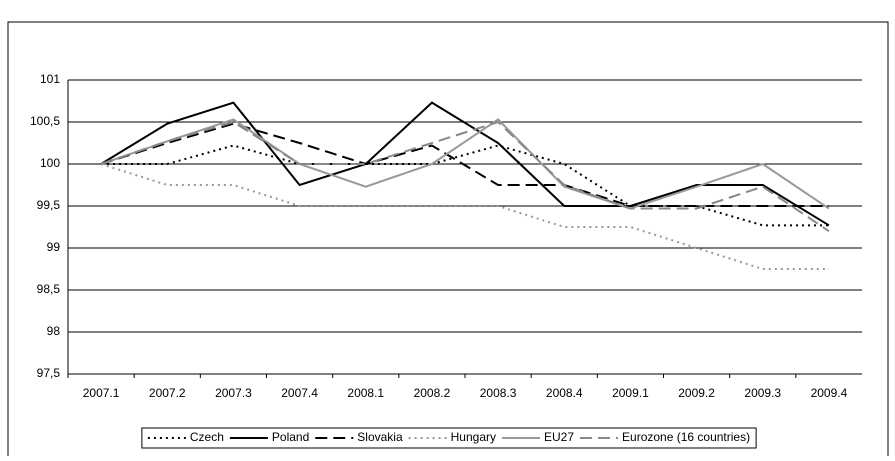 The width and height of the screenshot is (895, 461). Describe the element at coordinates (829, 393) in the screenshot. I see `x-tick-label: 2009.4` at that location.